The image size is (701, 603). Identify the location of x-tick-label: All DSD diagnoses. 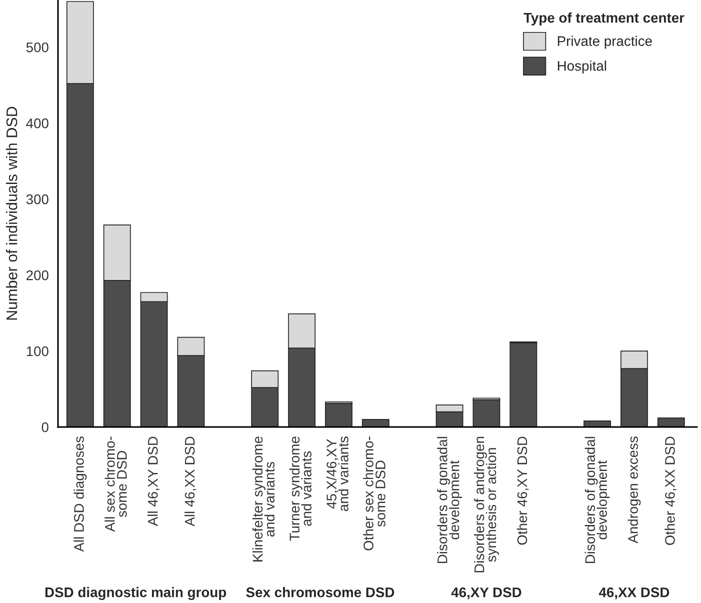
(80, 494).